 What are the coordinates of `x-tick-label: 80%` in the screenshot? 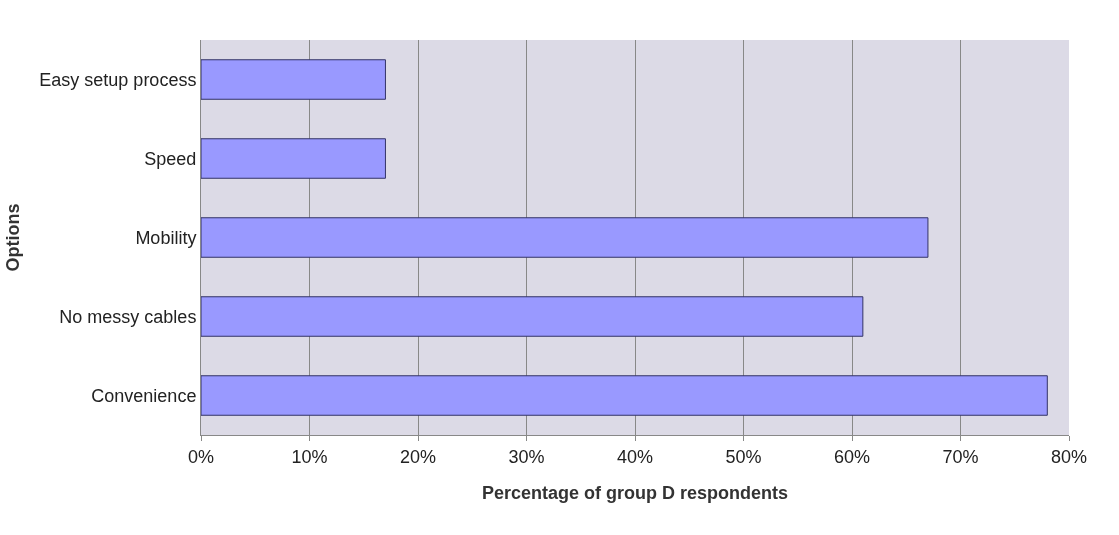 It's located at (1069, 456).